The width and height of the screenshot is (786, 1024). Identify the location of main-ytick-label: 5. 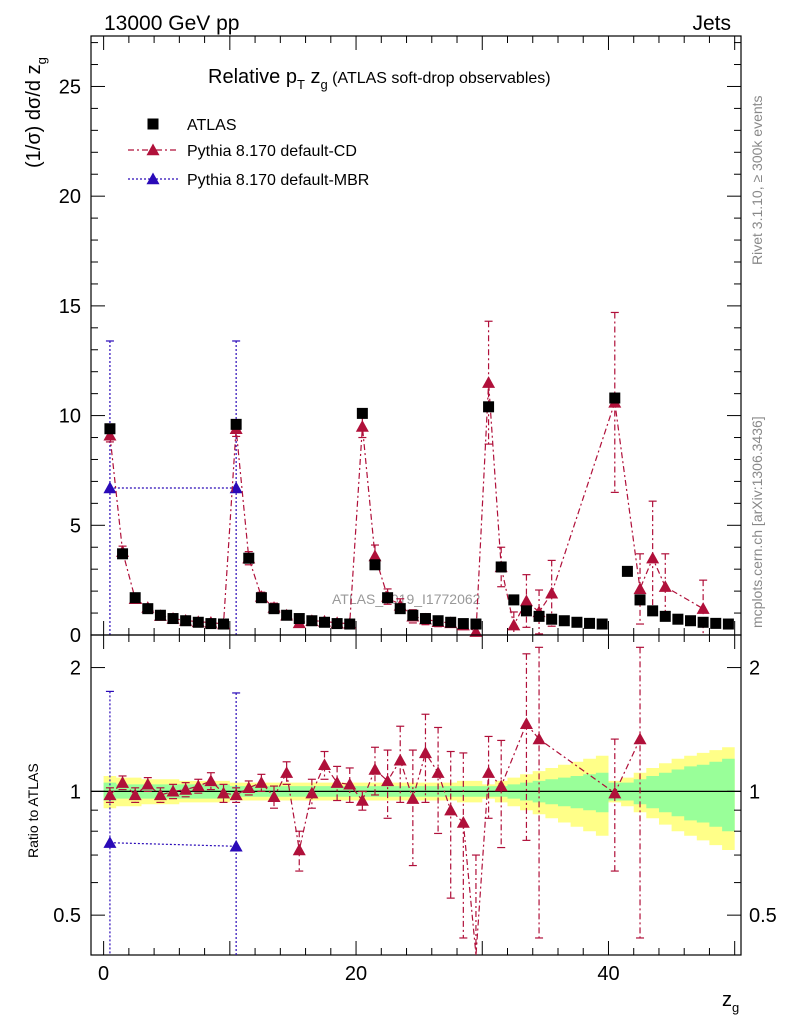
(75, 526).